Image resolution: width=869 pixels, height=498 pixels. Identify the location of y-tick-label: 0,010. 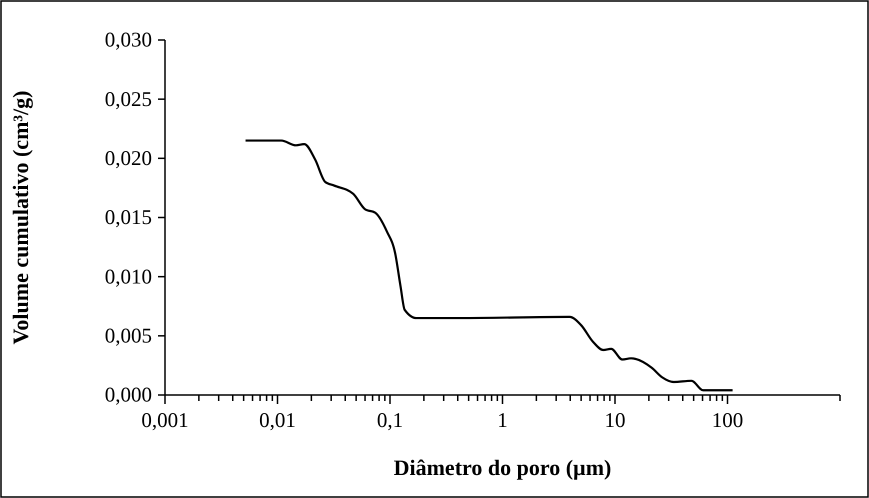
(128, 276).